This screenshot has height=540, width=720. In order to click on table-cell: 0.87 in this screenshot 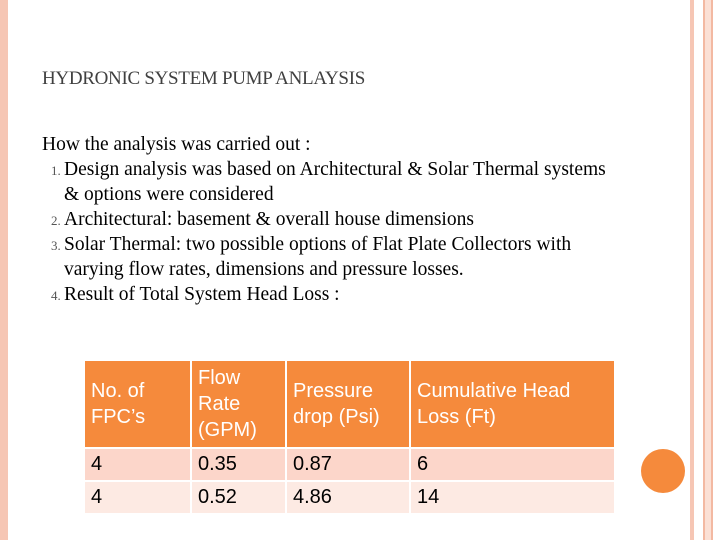, I will do `click(348, 464)`.